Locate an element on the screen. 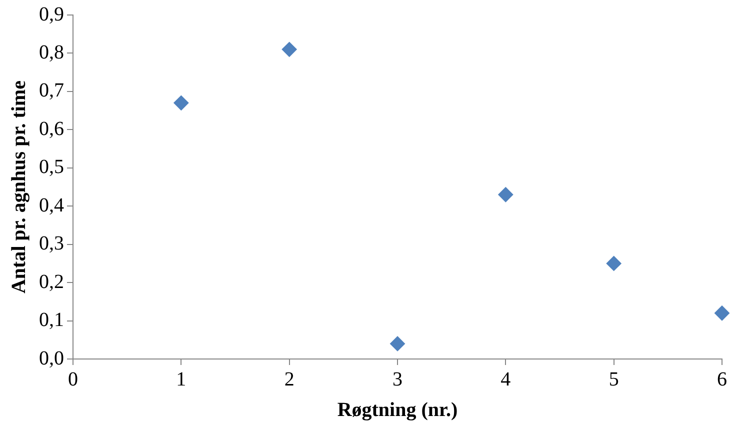 The image size is (736, 431). x-tick-label: 6 is located at coordinates (722, 379).